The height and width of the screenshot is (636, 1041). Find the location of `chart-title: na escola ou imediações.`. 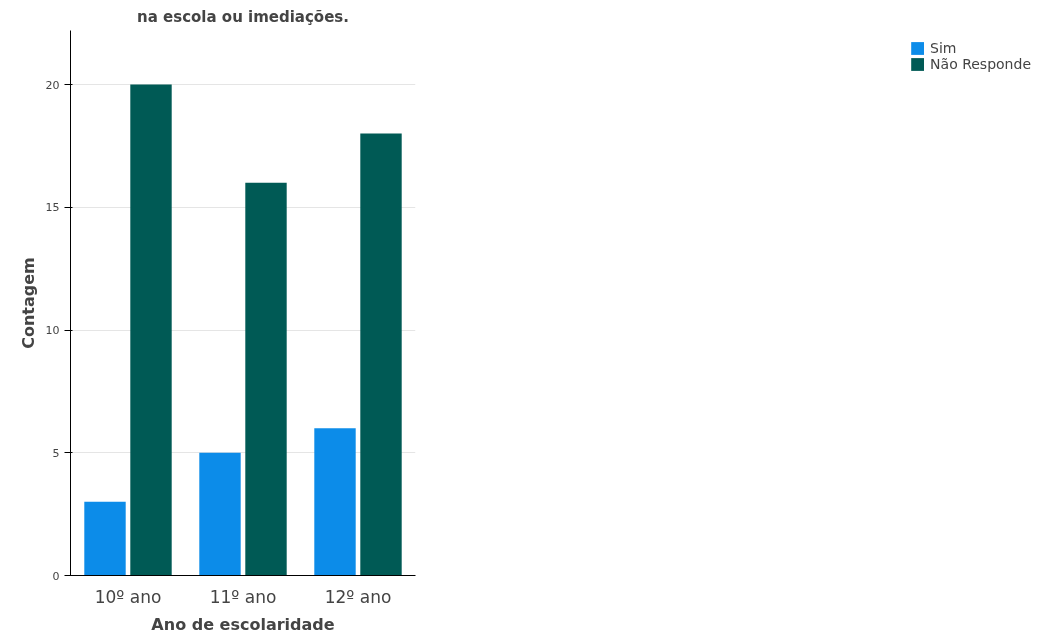

chart-title: na escola ou imediações. is located at coordinates (243, 16).